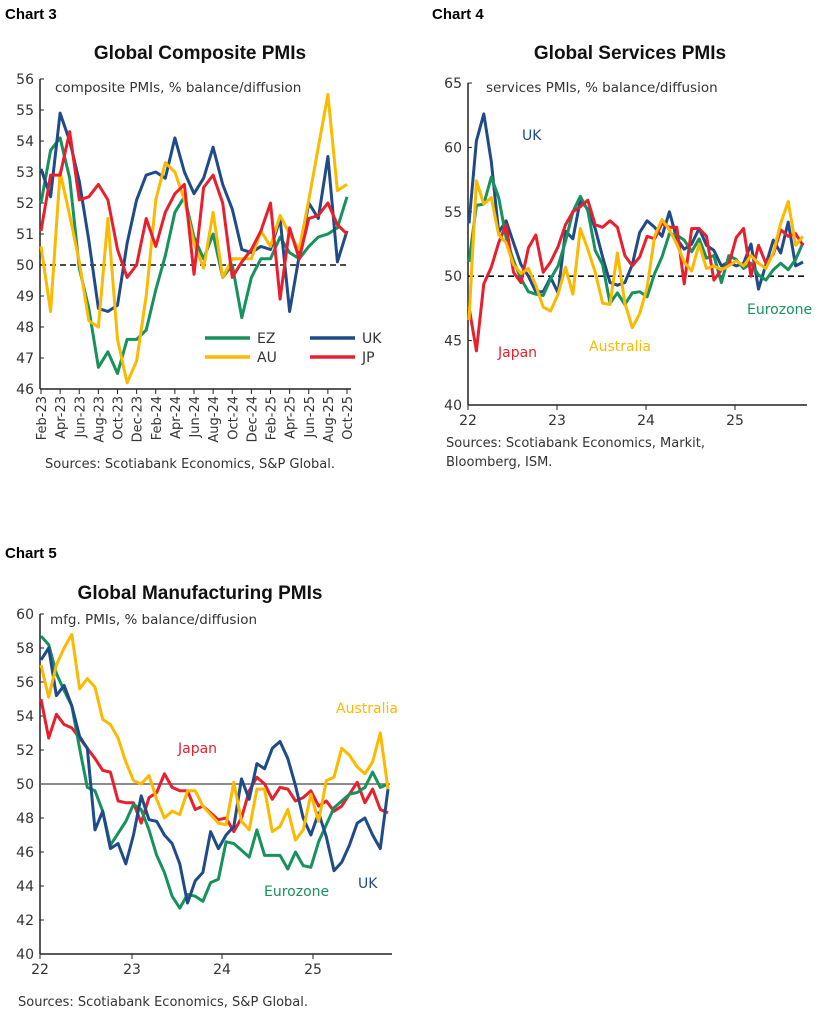  Describe the element at coordinates (499, 462) in the screenshot. I see `chart-4-source-line: Bloomberg, ISM.` at that location.